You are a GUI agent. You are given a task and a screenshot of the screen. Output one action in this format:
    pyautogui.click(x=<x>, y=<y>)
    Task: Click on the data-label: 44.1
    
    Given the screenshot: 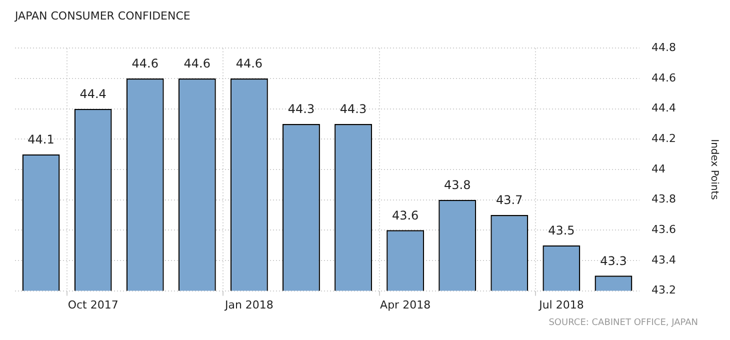 What is the action you would take?
    pyautogui.click(x=41, y=139)
    